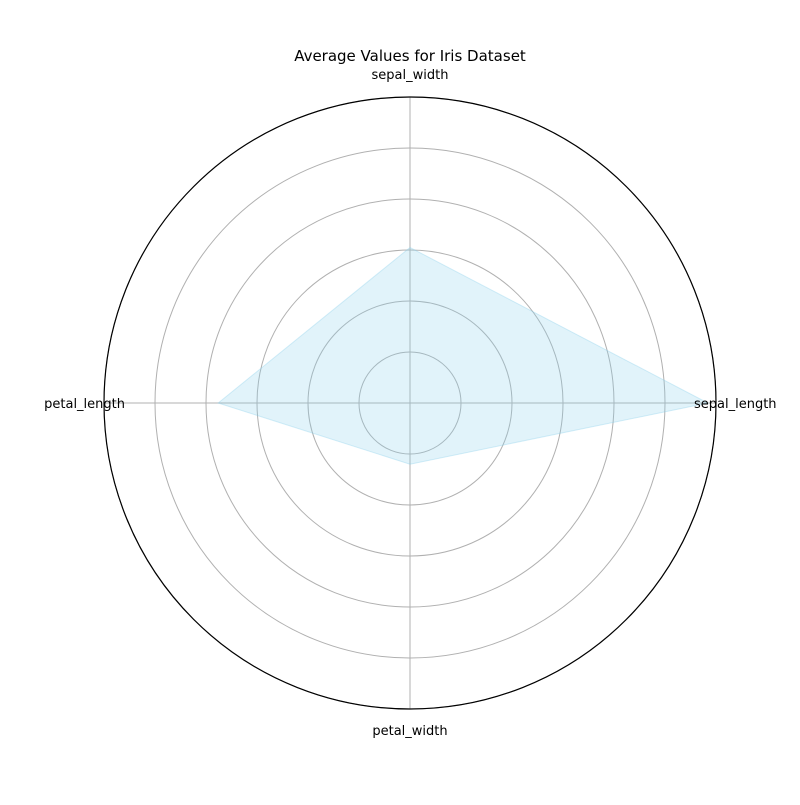 The width and height of the screenshot is (800, 805). What do you see at coordinates (735, 404) in the screenshot?
I see `axis-label-sepal_length: sepal_length` at bounding box center [735, 404].